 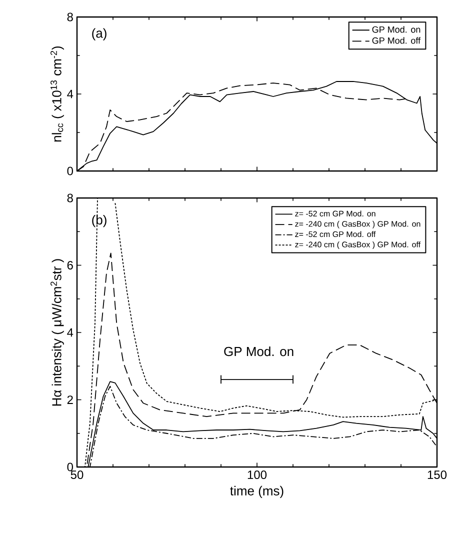 I want to click on annotation: (a), so click(x=99, y=34).